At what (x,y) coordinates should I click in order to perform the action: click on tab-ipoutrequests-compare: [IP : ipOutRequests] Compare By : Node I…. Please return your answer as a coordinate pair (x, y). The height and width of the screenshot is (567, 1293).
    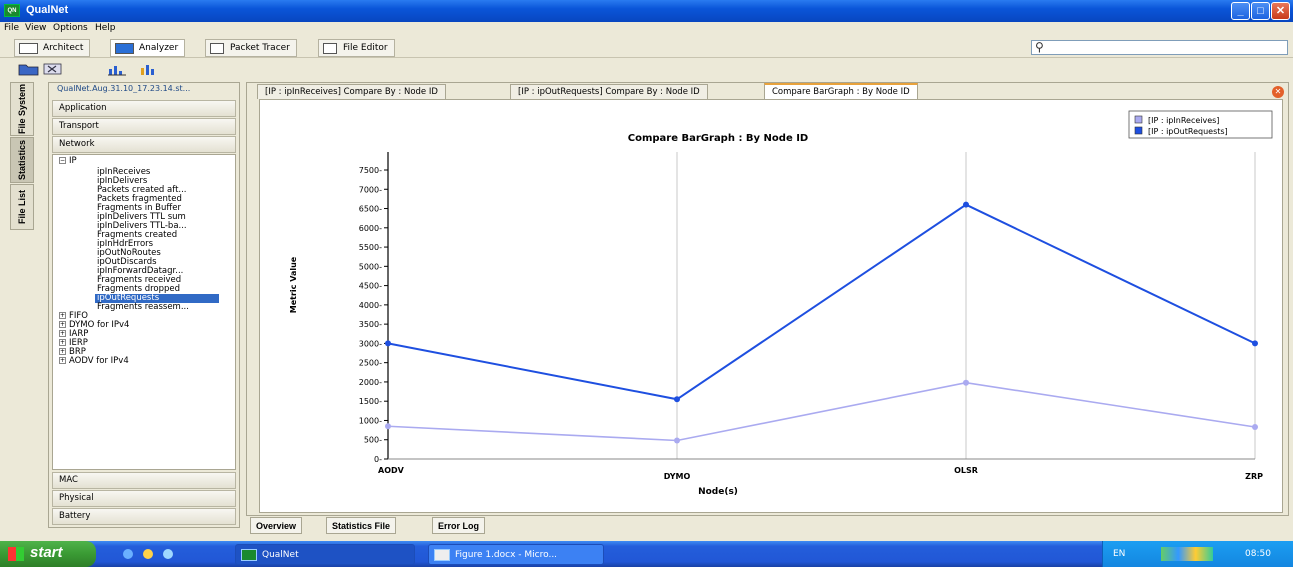
    Looking at the image, I should click on (609, 91).